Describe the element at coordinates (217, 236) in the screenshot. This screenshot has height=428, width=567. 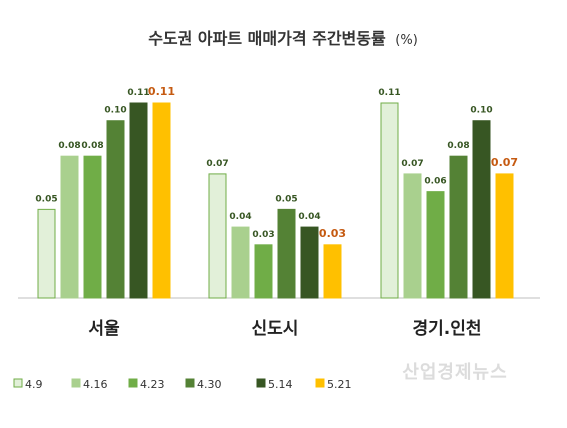
I see `bar-4.9-1` at that location.